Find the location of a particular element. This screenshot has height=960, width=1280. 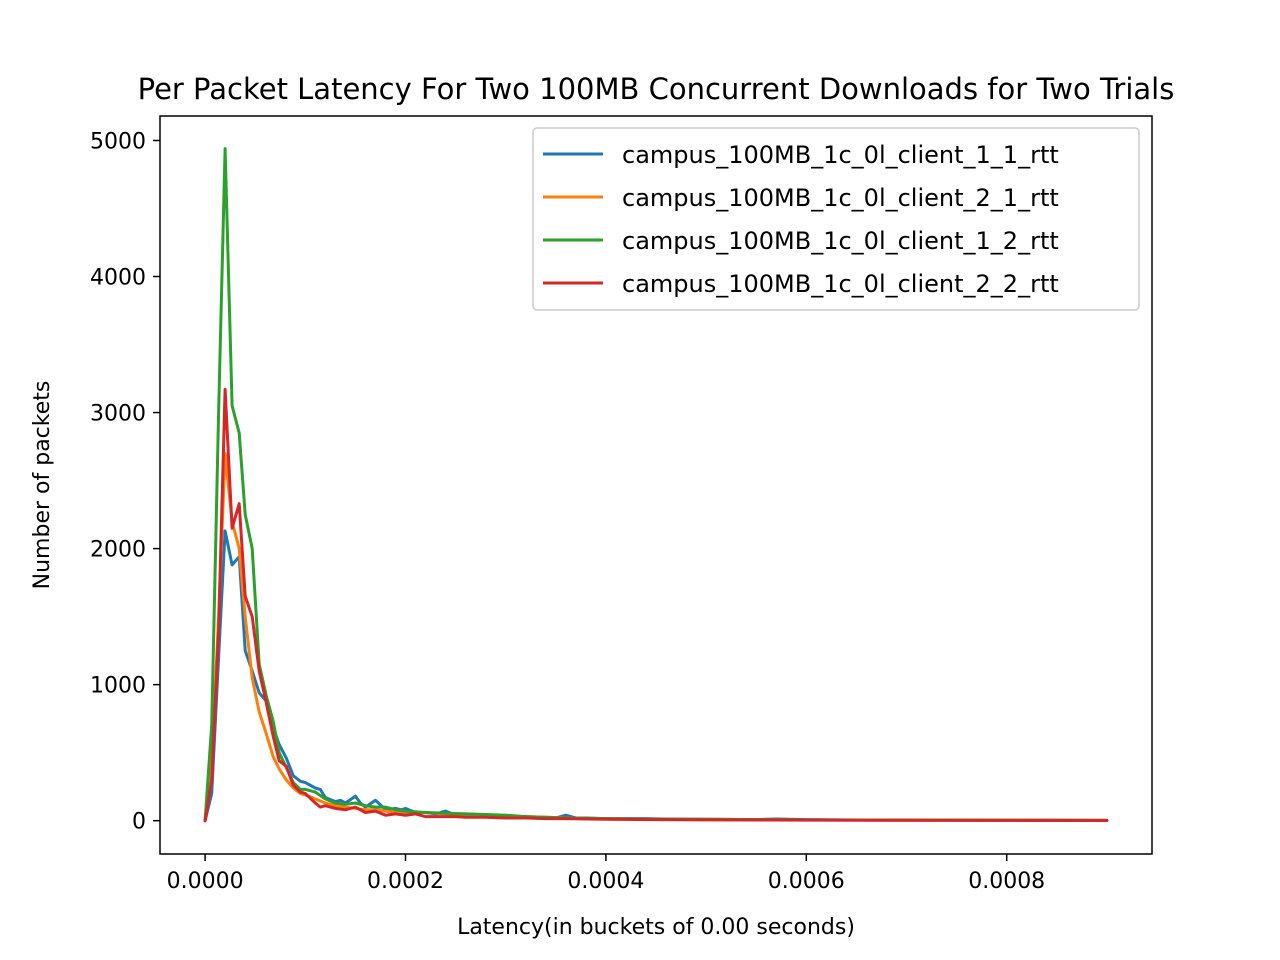

y-axis-ticks: 0 1000 2000 3000 4000 5000 is located at coordinates (125, 482).